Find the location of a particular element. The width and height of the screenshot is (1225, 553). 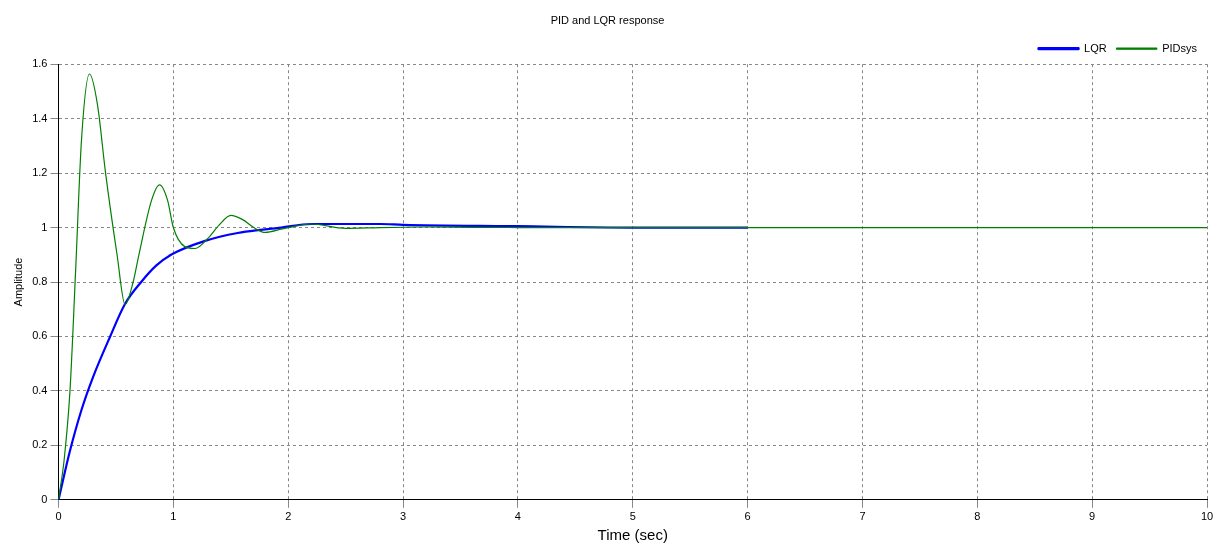

y-tick-label: 1.4 is located at coordinates (40, 117).